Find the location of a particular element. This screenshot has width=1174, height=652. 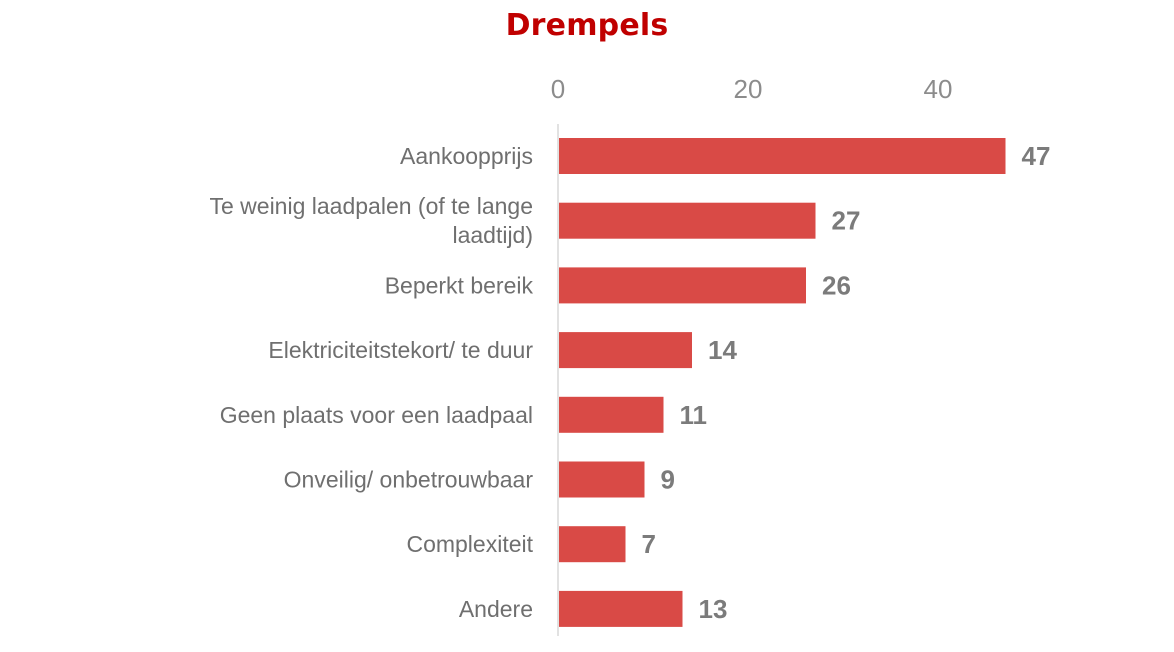

category-label-line: laadtijd) is located at coordinates (492, 235).